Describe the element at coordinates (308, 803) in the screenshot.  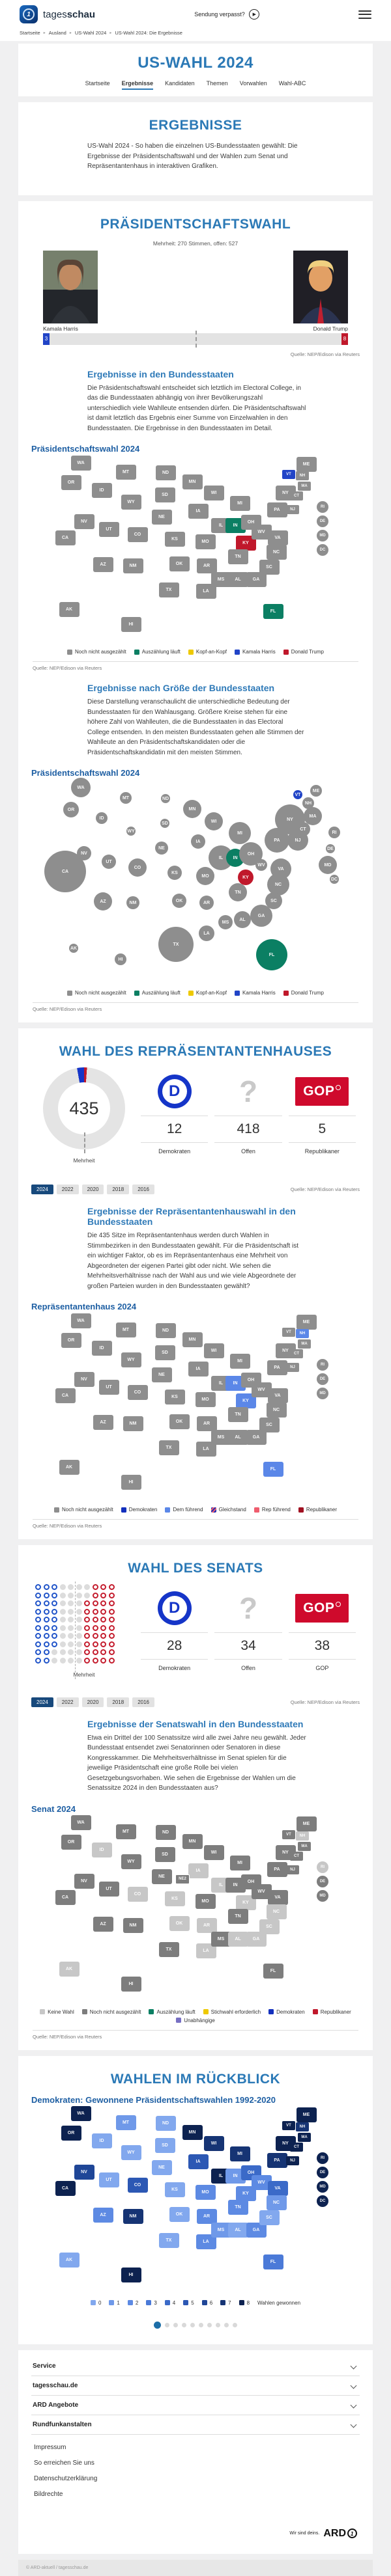
I see `state-bubble-NH: NH` at that location.